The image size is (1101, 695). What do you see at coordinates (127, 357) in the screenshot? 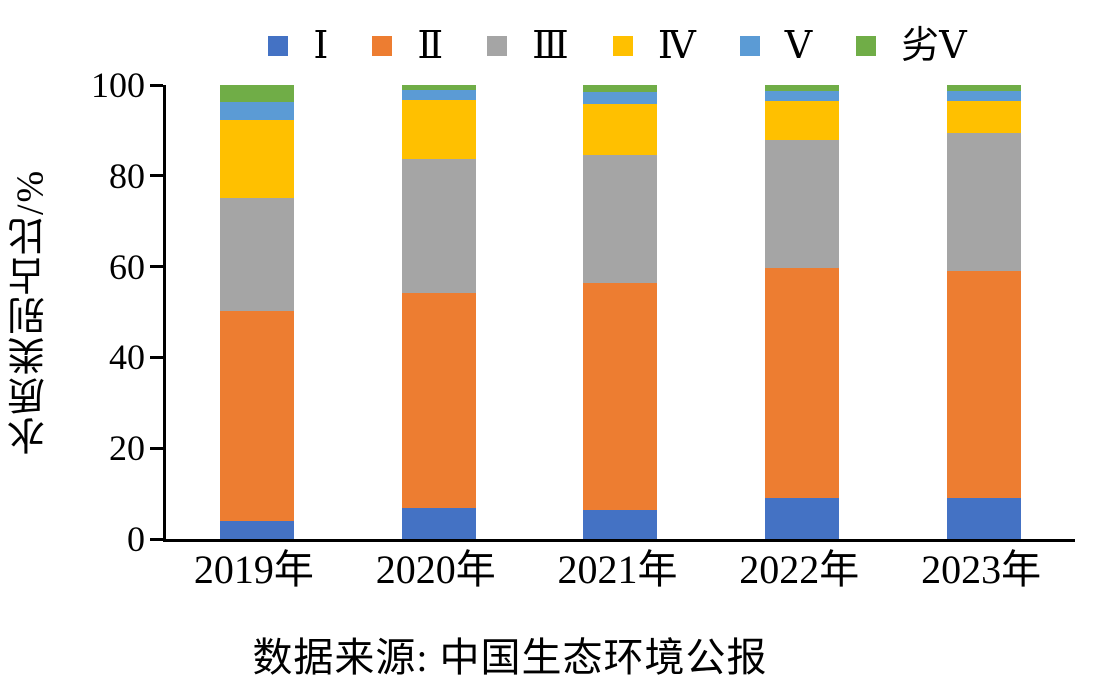
I see `y-axis-tick-label: 40` at bounding box center [127, 357].